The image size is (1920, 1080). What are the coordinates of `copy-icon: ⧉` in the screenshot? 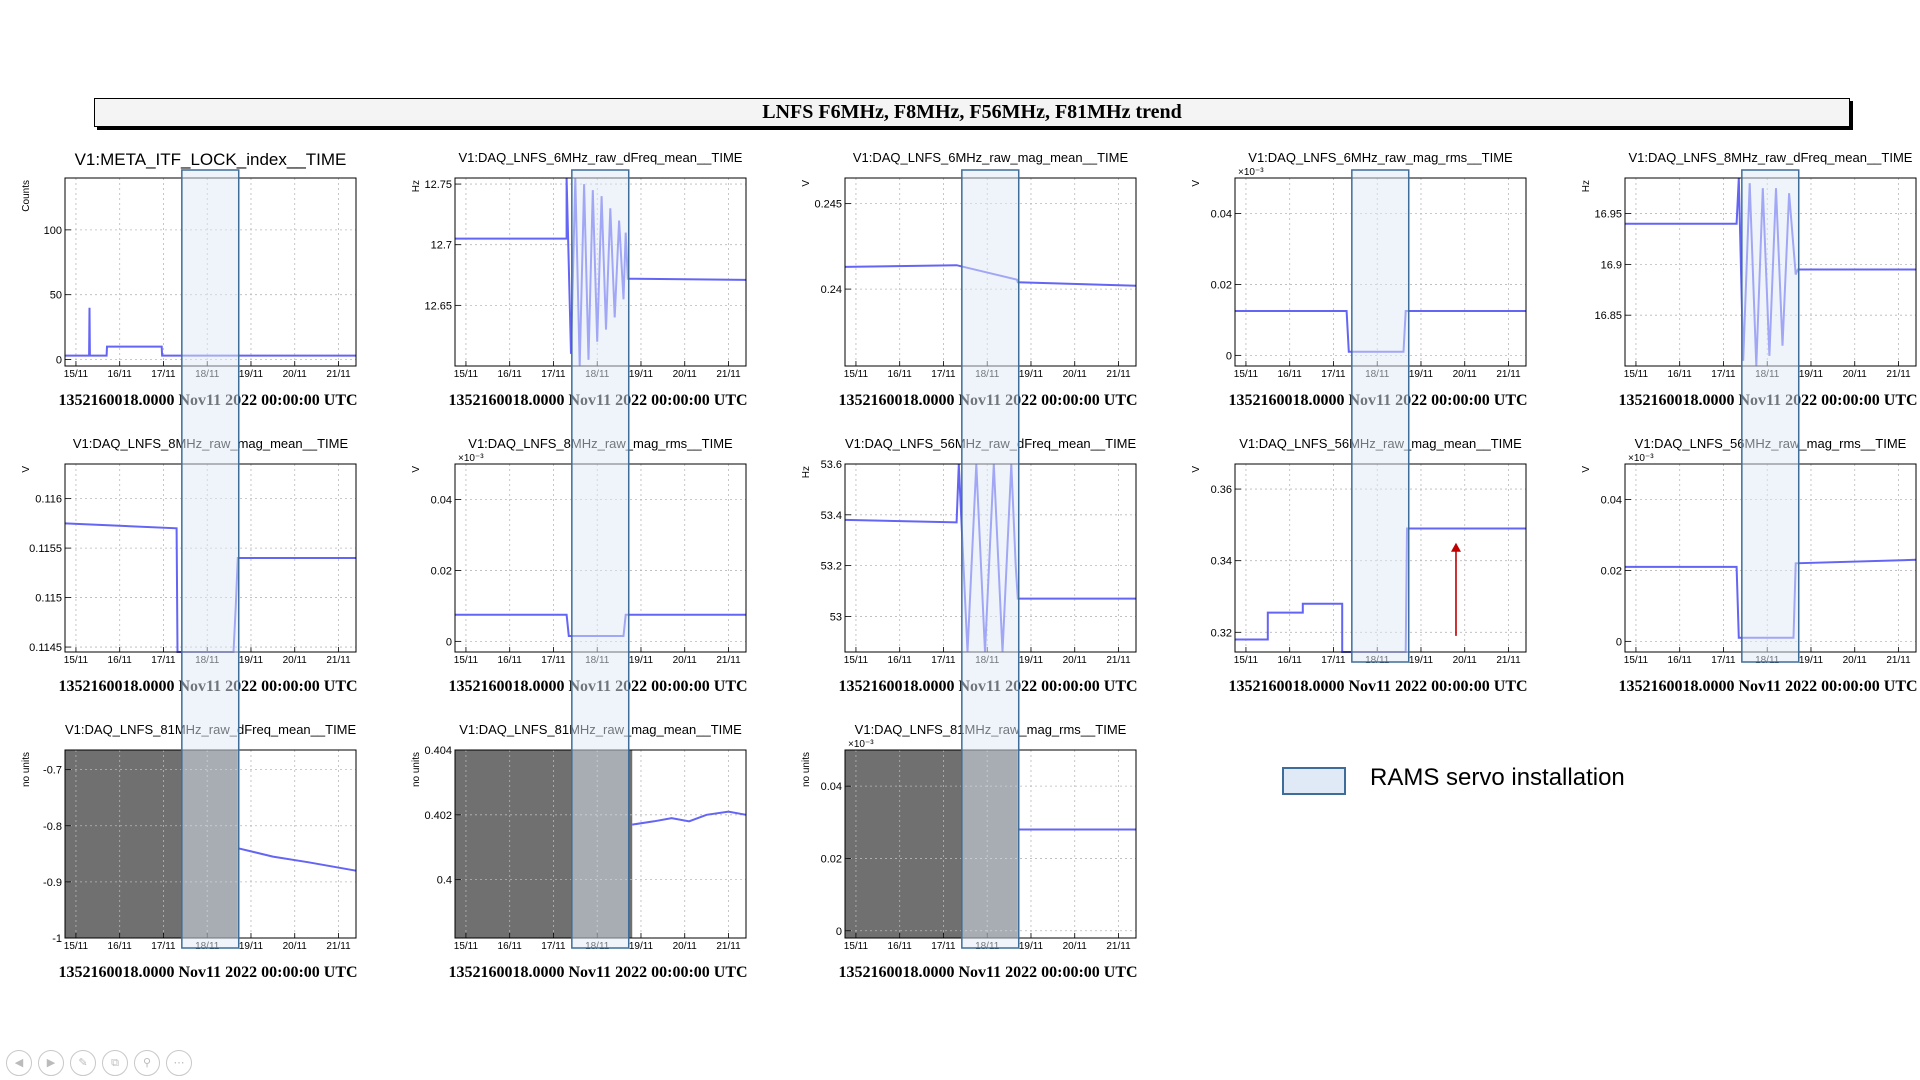 It's located at (115, 1063).